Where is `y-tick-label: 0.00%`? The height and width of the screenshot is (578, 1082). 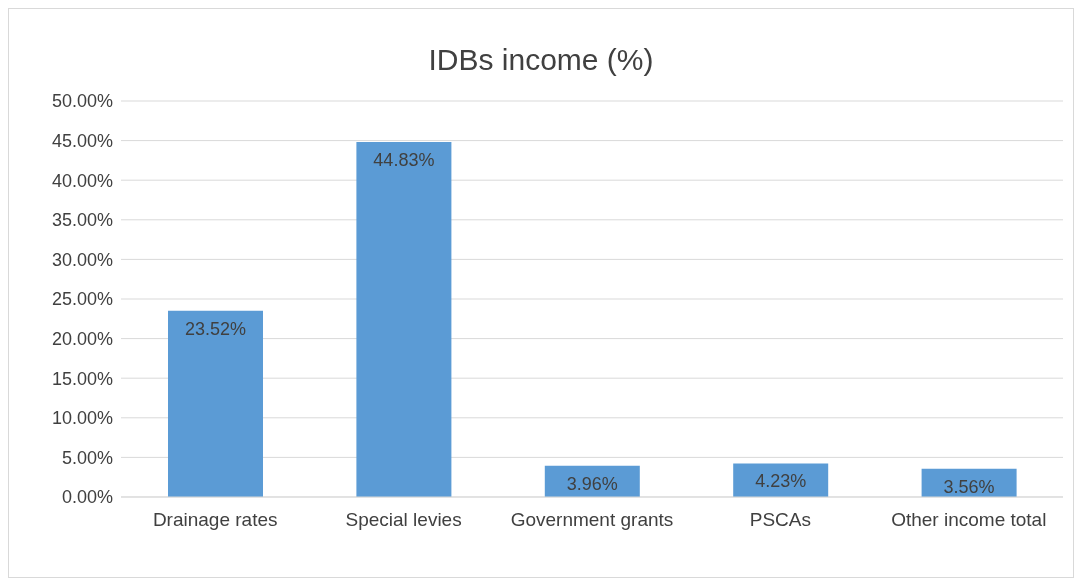
y-tick-label: 0.00% is located at coordinates (87, 497).